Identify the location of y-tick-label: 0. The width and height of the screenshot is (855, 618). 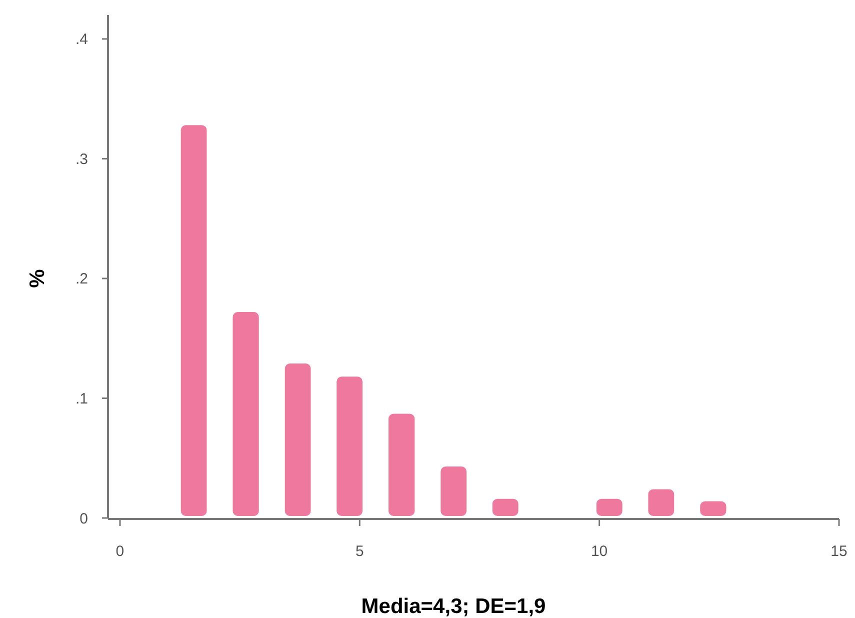
(84, 519).